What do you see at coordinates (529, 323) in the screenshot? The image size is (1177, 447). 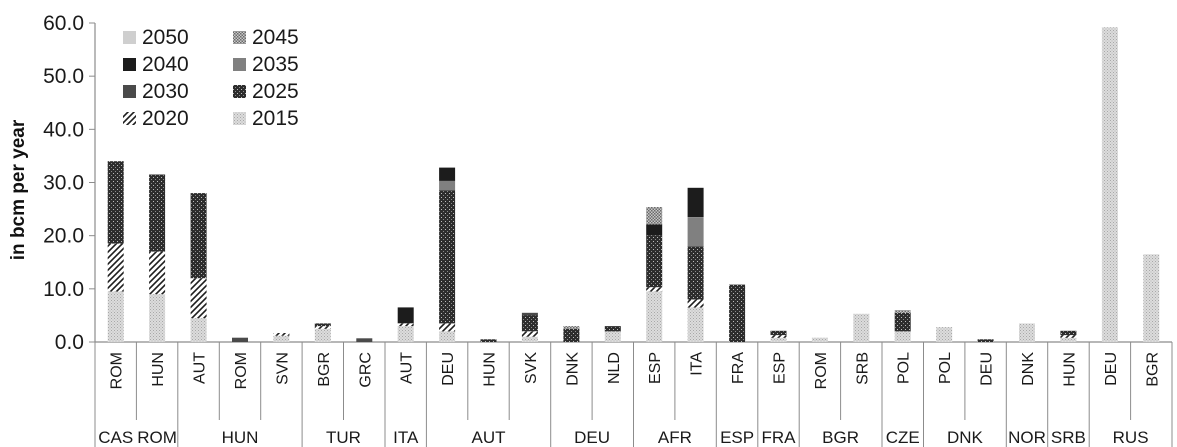 I see `bar-segment-2025-svk` at bounding box center [529, 323].